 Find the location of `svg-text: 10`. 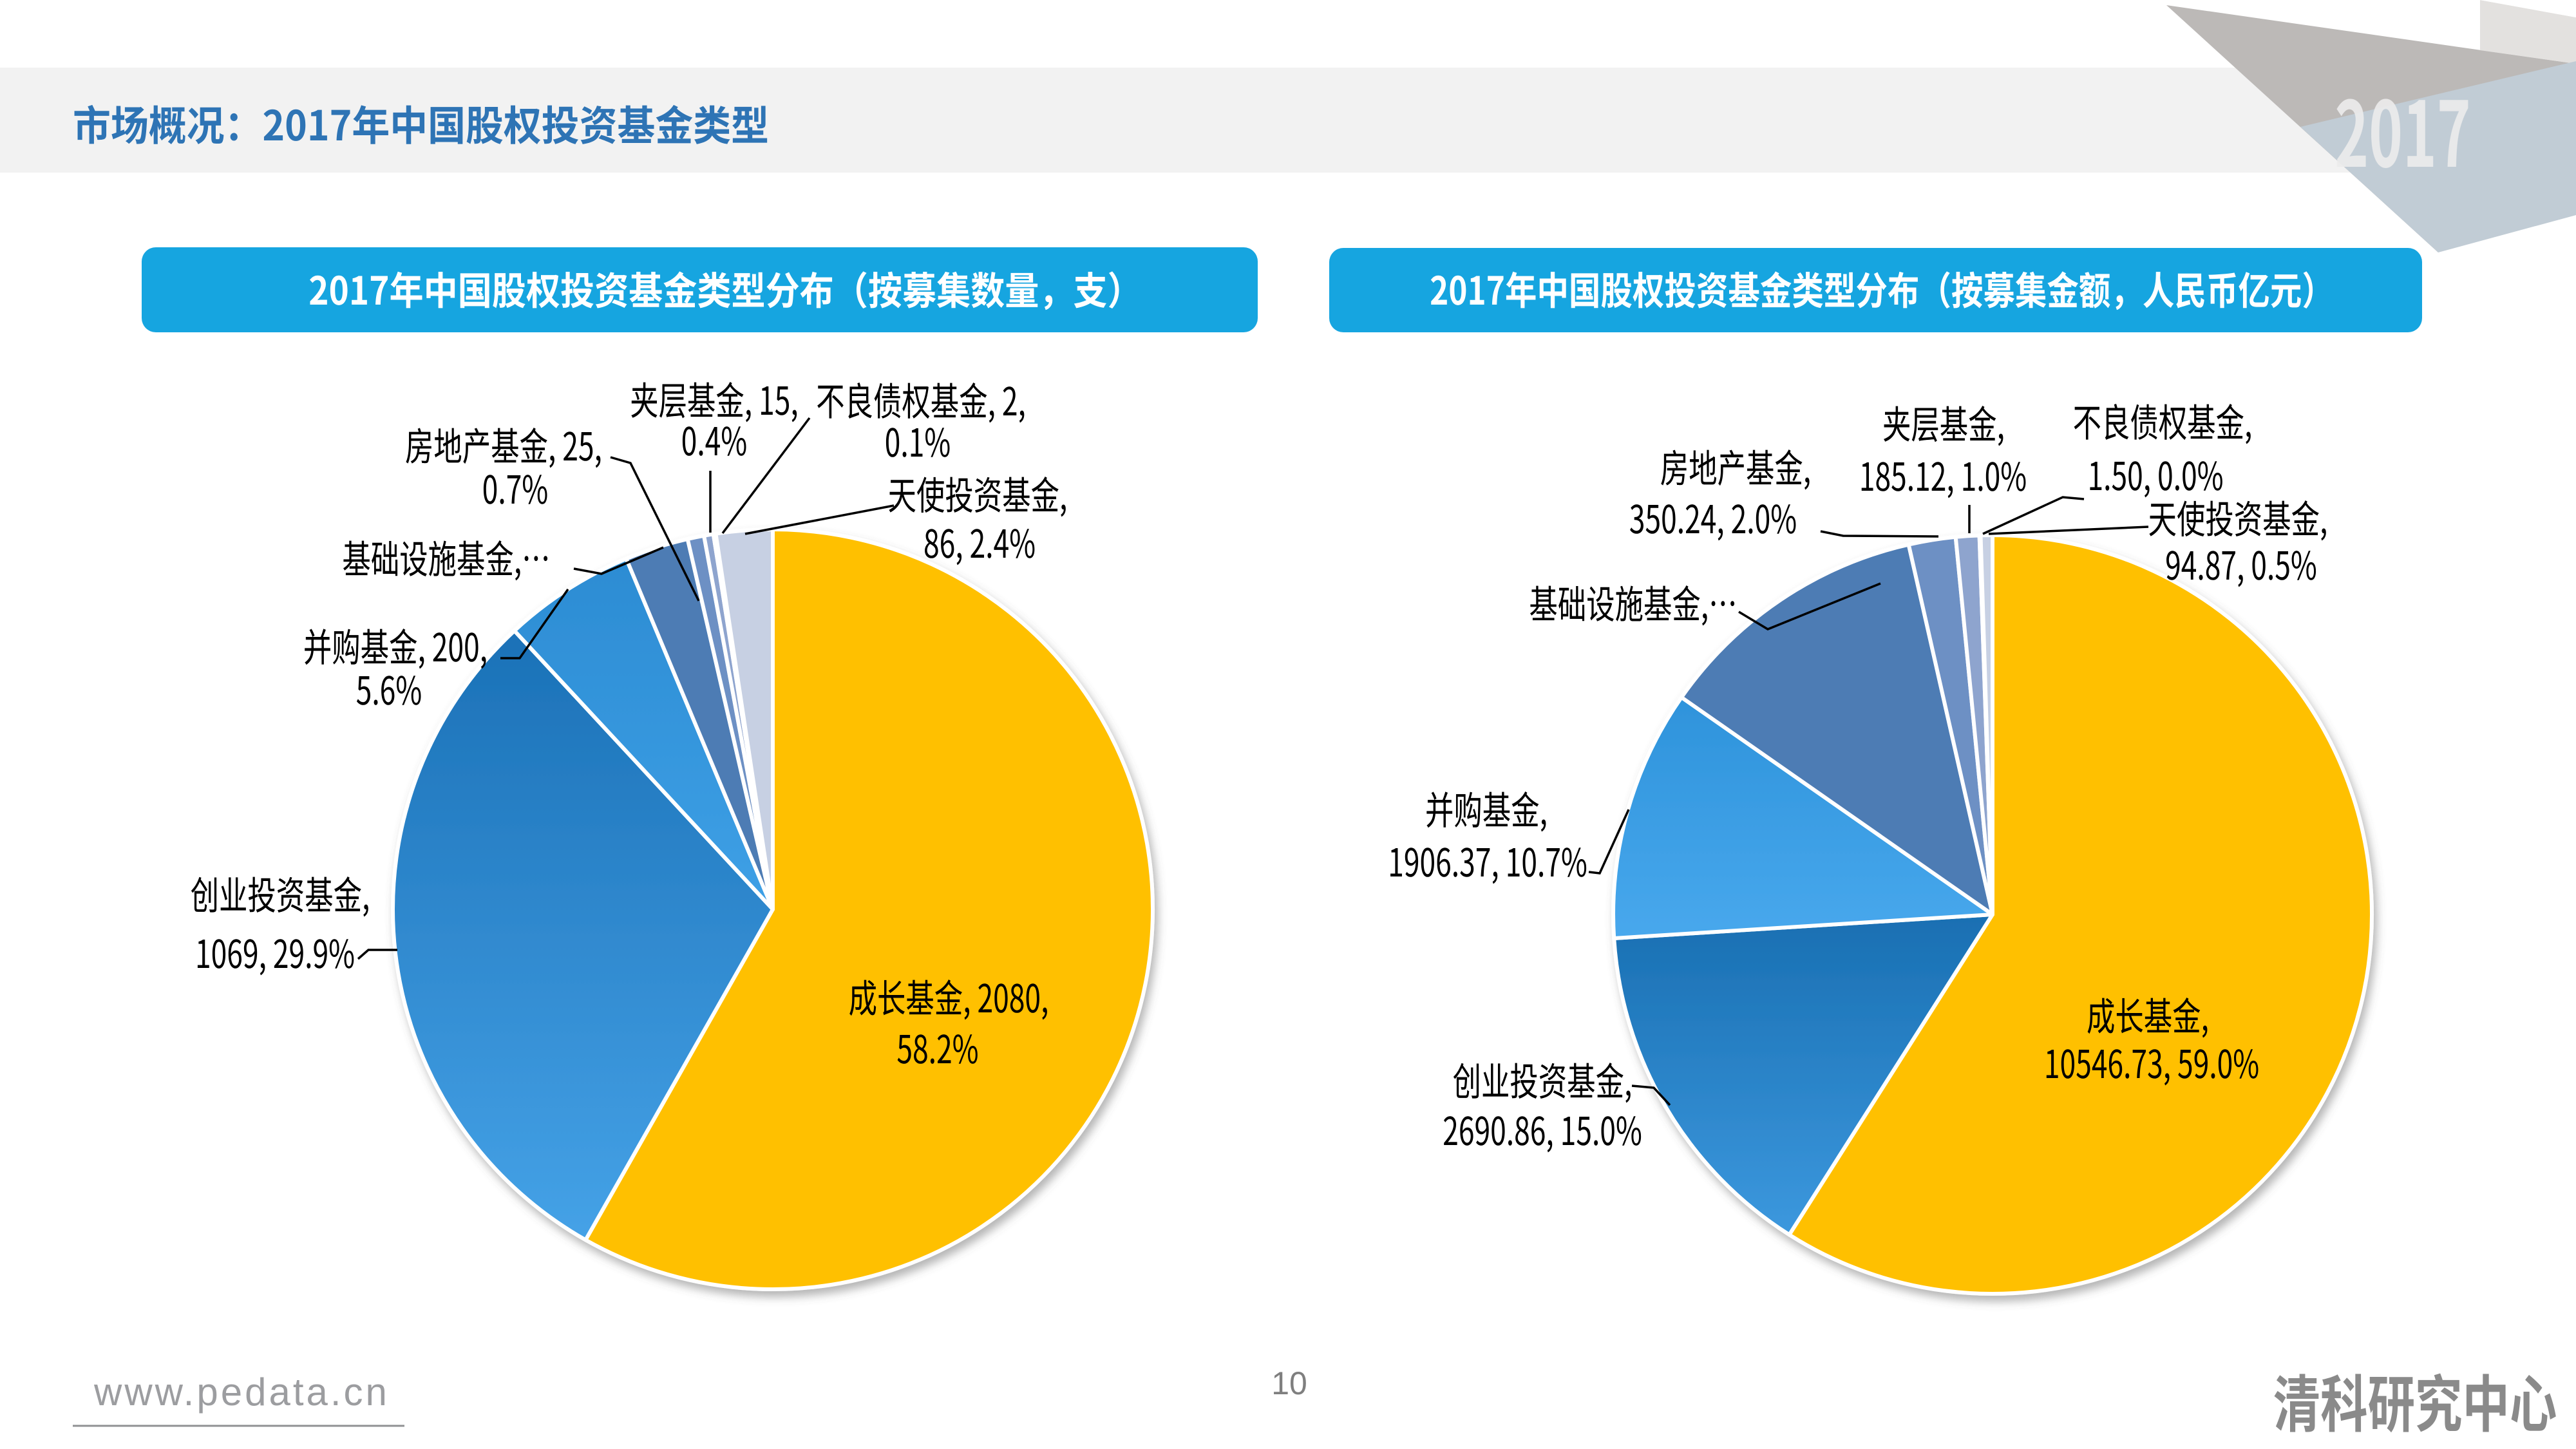

svg-text: 10 is located at coordinates (1289, 1383).